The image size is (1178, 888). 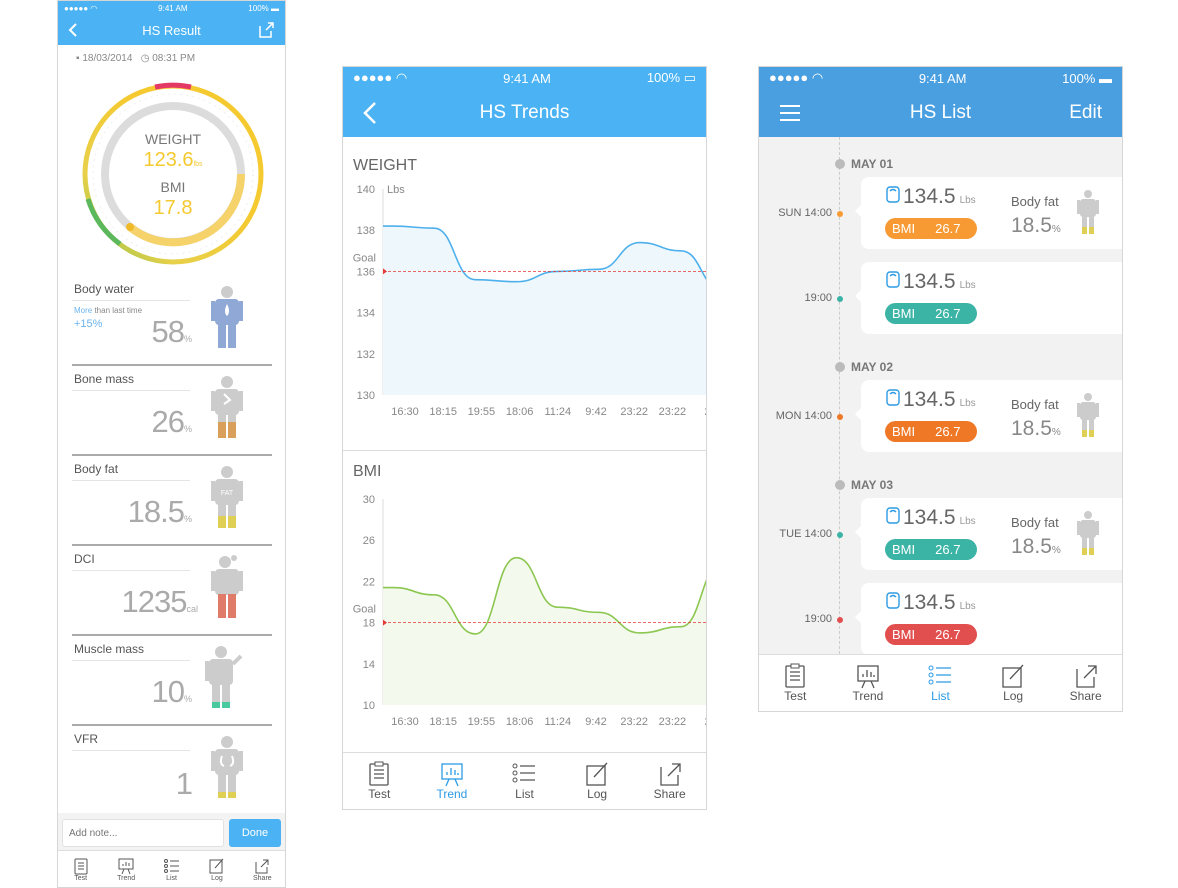 What do you see at coordinates (172, 412) in the screenshot?
I see `metric-bone-mass: Bone mass 26%` at bounding box center [172, 412].